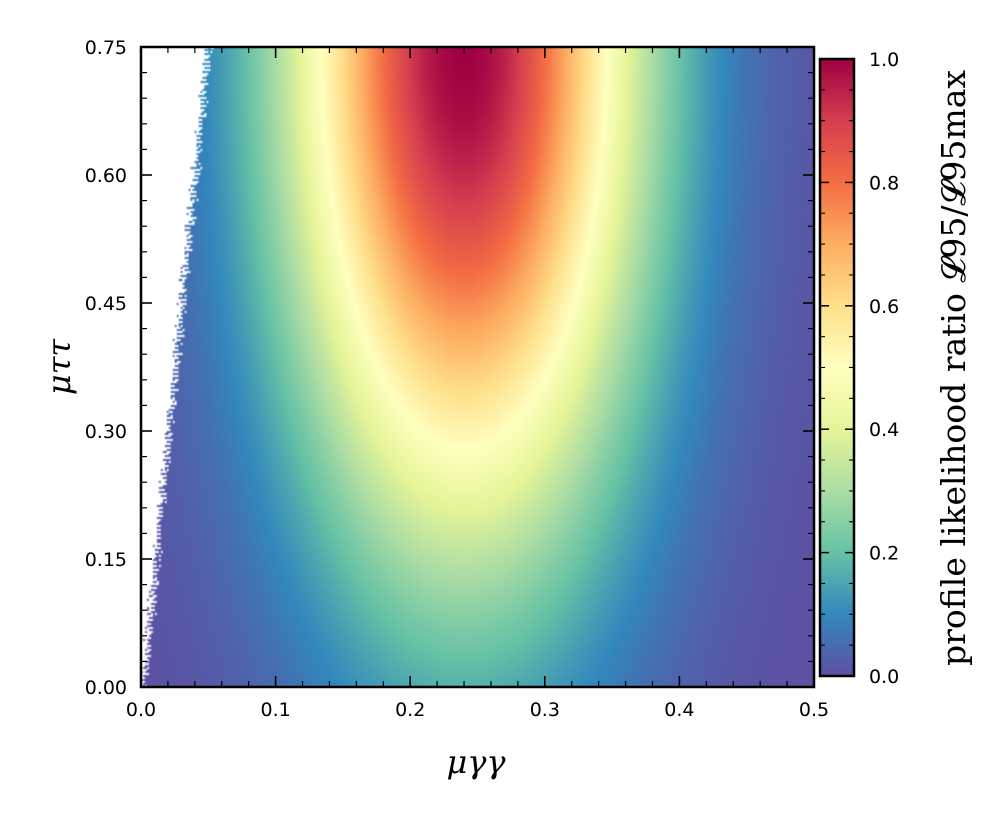  I want to click on x-tick-label: 0.1, so click(275, 710).